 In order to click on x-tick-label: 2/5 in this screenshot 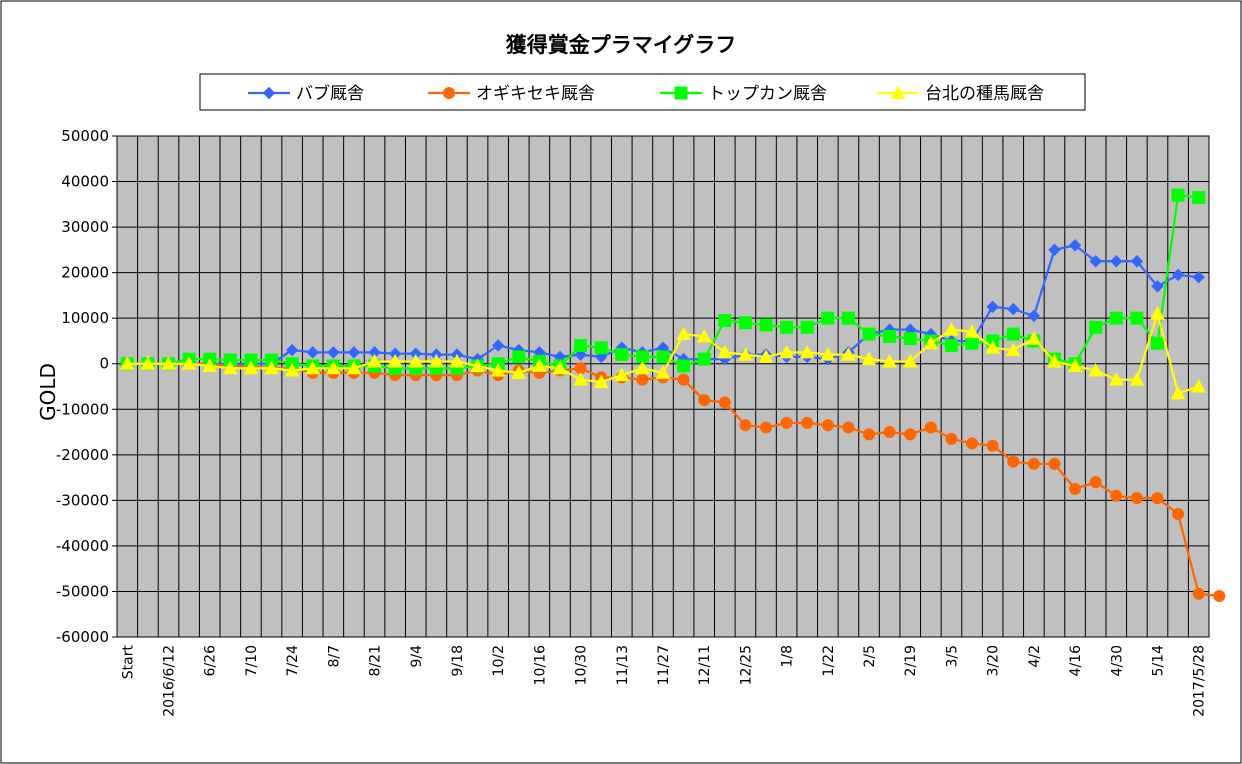, I will do `click(870, 656)`.